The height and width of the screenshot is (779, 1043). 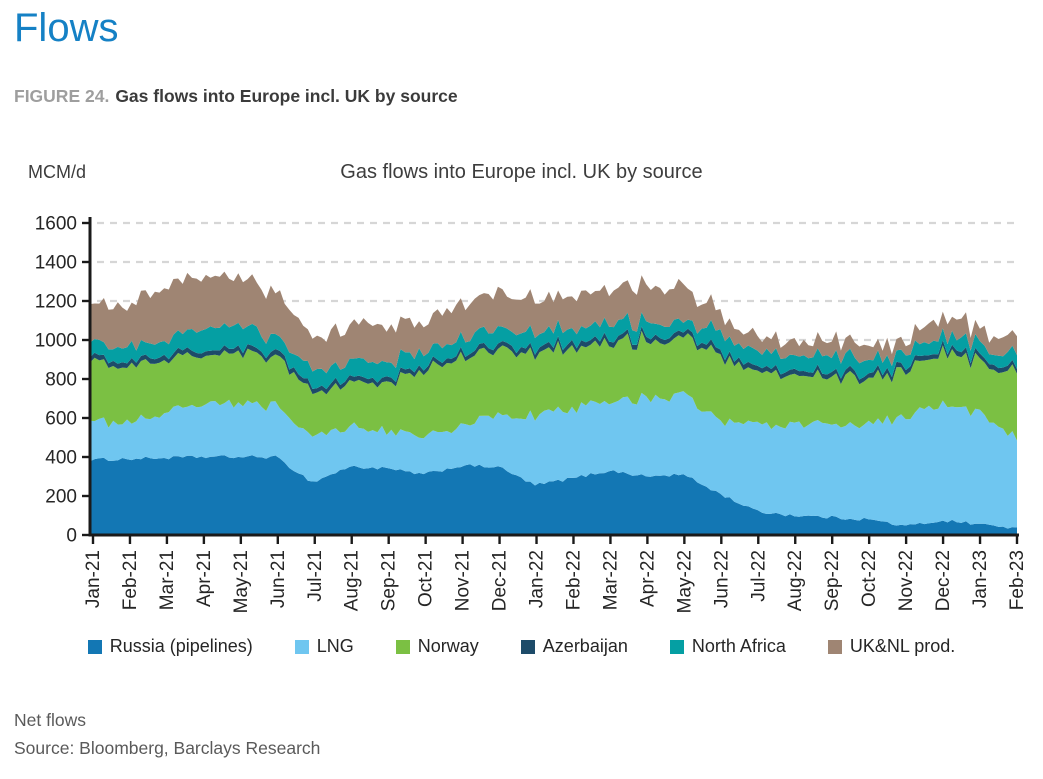 What do you see at coordinates (66, 28) in the screenshot?
I see `page-title: Flows` at bounding box center [66, 28].